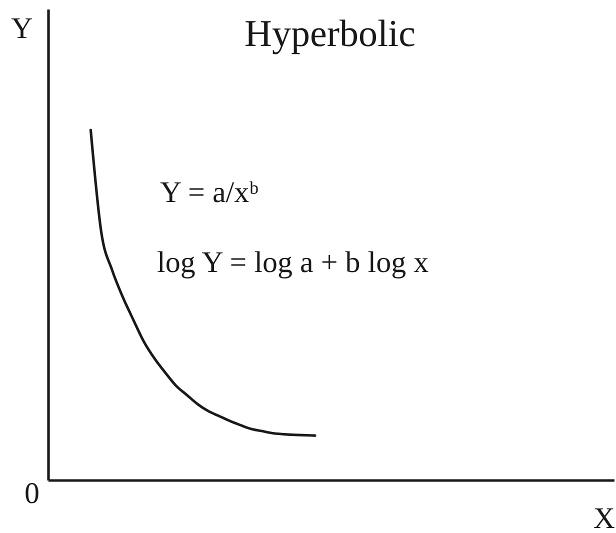 The width and height of the screenshot is (616, 533). I want to click on x-axis-title: X, so click(604, 517).